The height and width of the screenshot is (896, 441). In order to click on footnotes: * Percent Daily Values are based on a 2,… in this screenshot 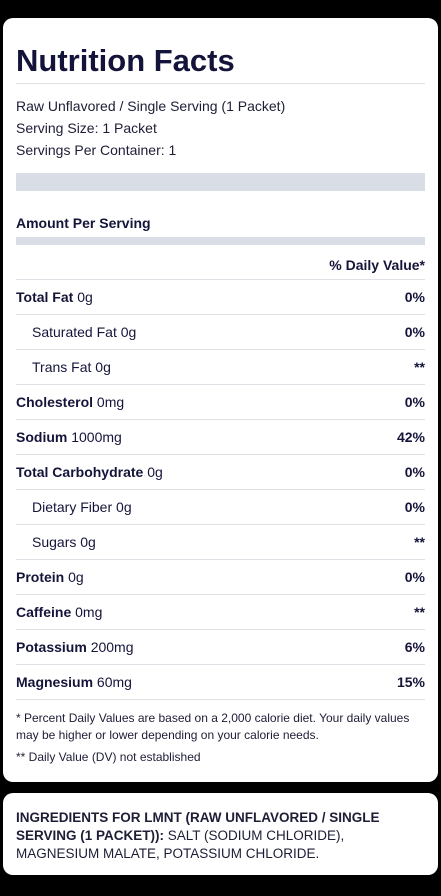, I will do `click(220, 732)`.